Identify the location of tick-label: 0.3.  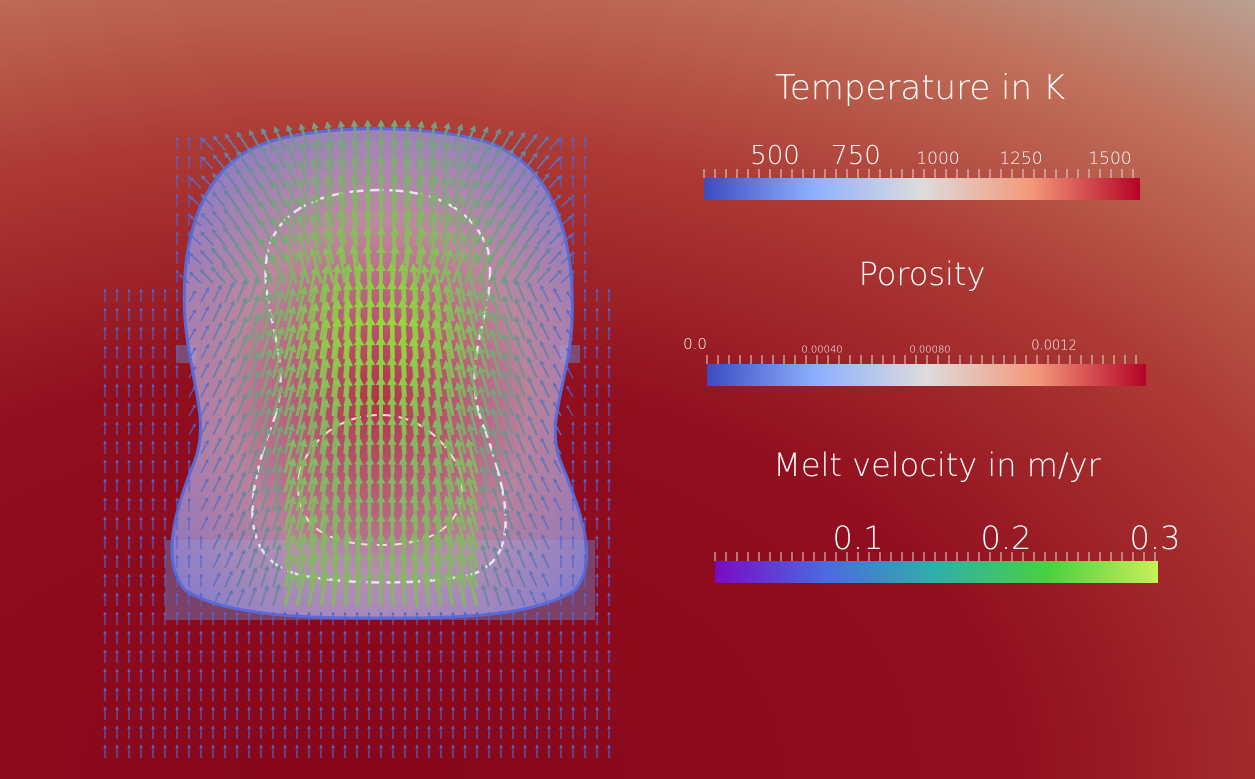
(1155, 538).